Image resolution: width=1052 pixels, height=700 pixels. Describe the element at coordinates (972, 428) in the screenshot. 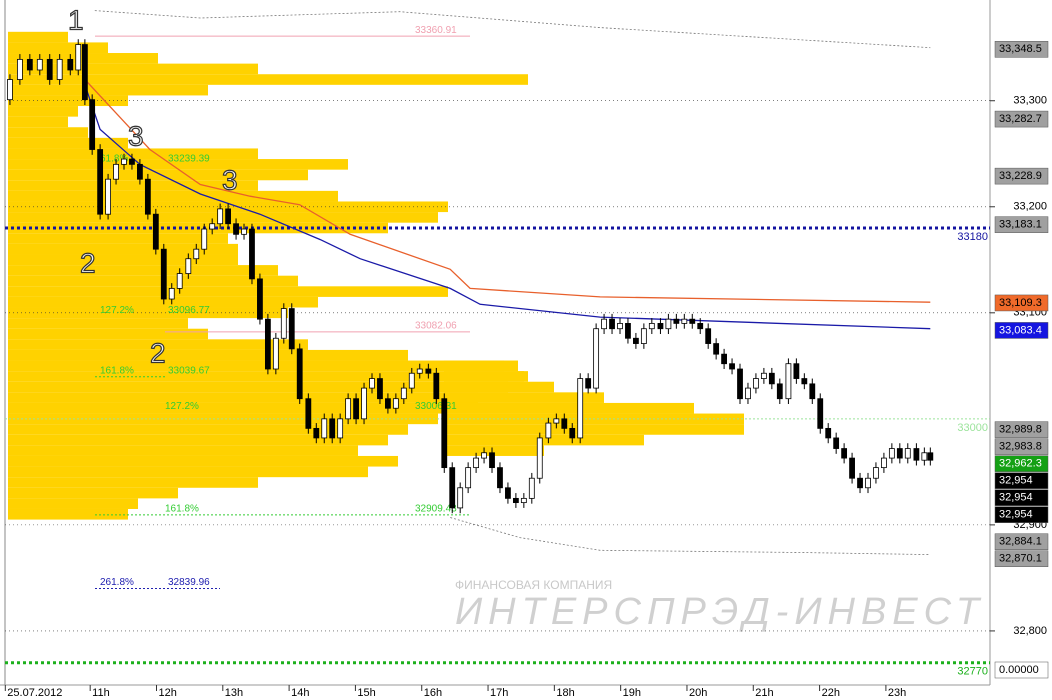

I see `level-label: 33000` at that location.